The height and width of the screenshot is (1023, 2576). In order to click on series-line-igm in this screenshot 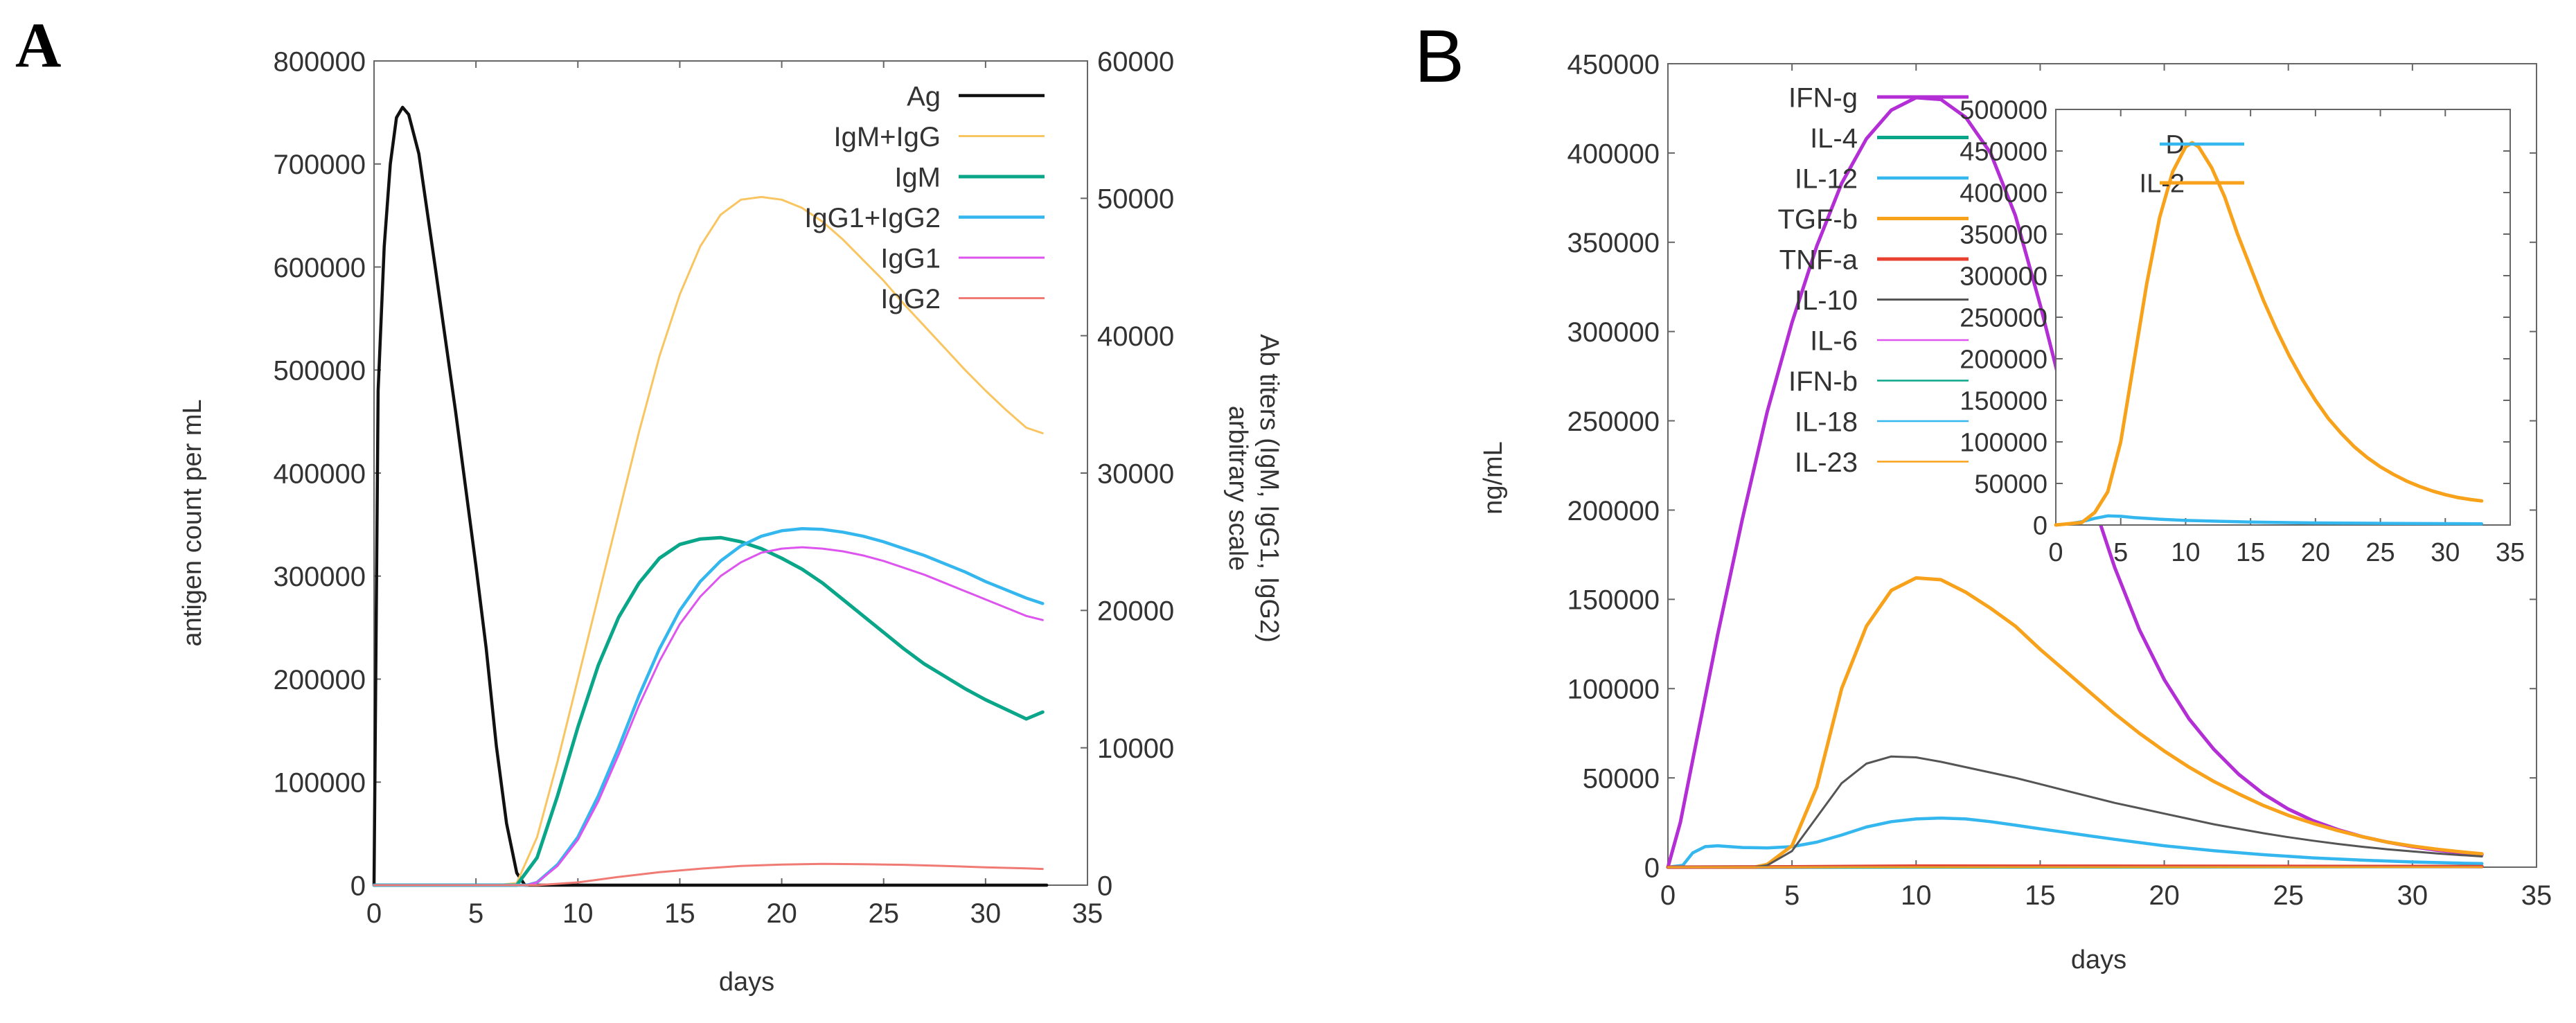, I will do `click(708, 711)`.